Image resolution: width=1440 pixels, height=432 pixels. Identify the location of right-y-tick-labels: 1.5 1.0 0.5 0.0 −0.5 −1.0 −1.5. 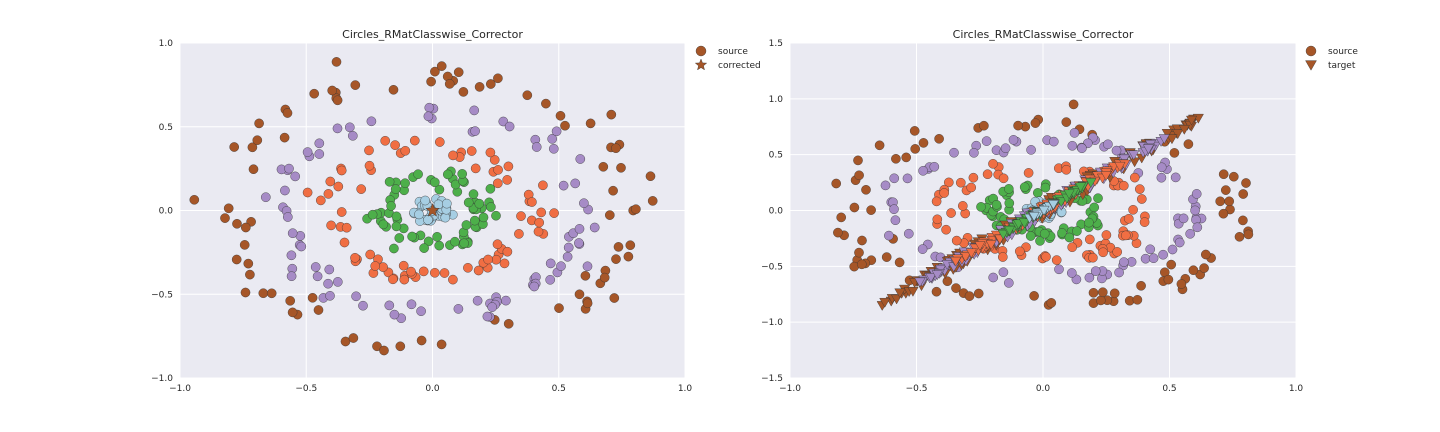
(772, 211).